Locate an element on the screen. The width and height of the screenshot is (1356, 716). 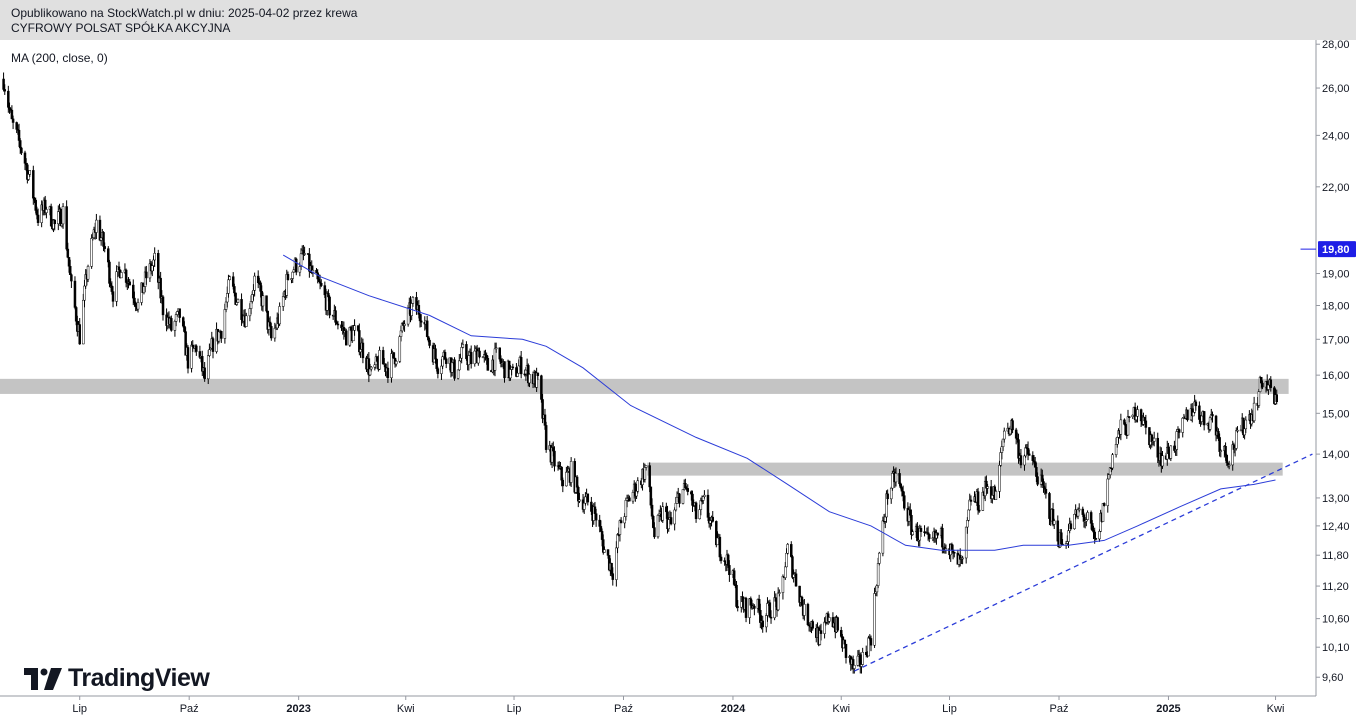
price-tick-label: 11,80 is located at coordinates (1335, 556).